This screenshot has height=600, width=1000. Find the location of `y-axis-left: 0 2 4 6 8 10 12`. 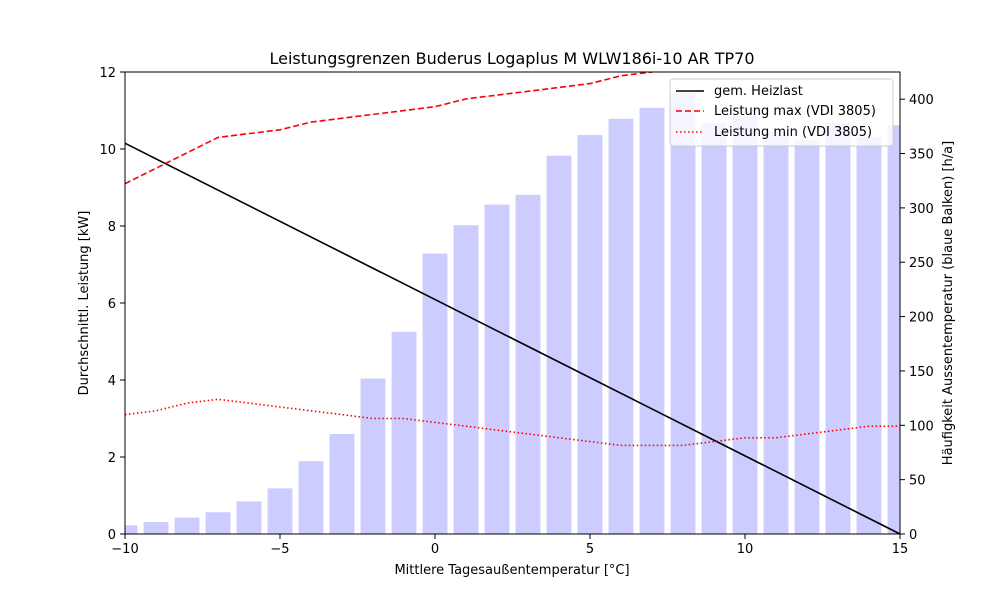

y-axis-left: 0 2 4 6 8 10 12 is located at coordinates (112, 304).